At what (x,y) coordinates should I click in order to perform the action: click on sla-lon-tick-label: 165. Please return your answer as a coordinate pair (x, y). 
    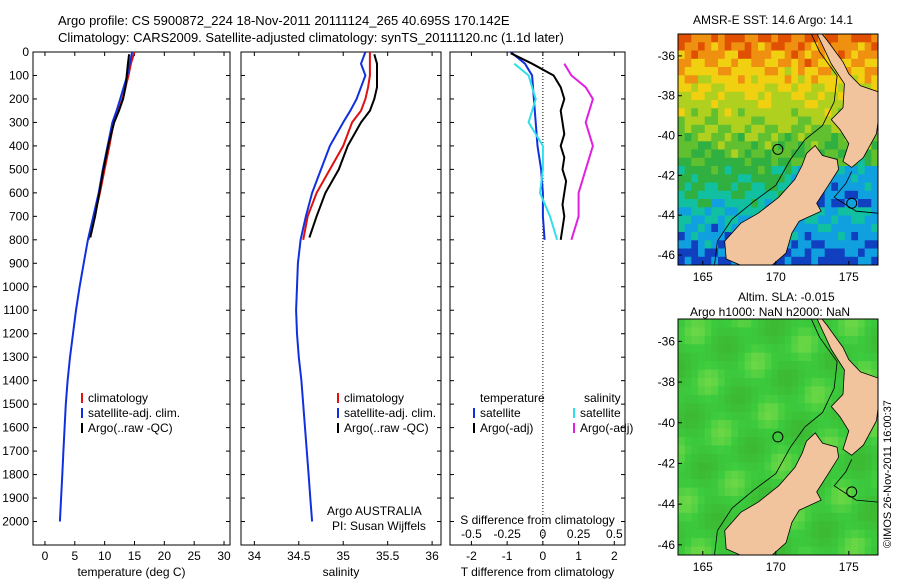
    Looking at the image, I should click on (703, 567).